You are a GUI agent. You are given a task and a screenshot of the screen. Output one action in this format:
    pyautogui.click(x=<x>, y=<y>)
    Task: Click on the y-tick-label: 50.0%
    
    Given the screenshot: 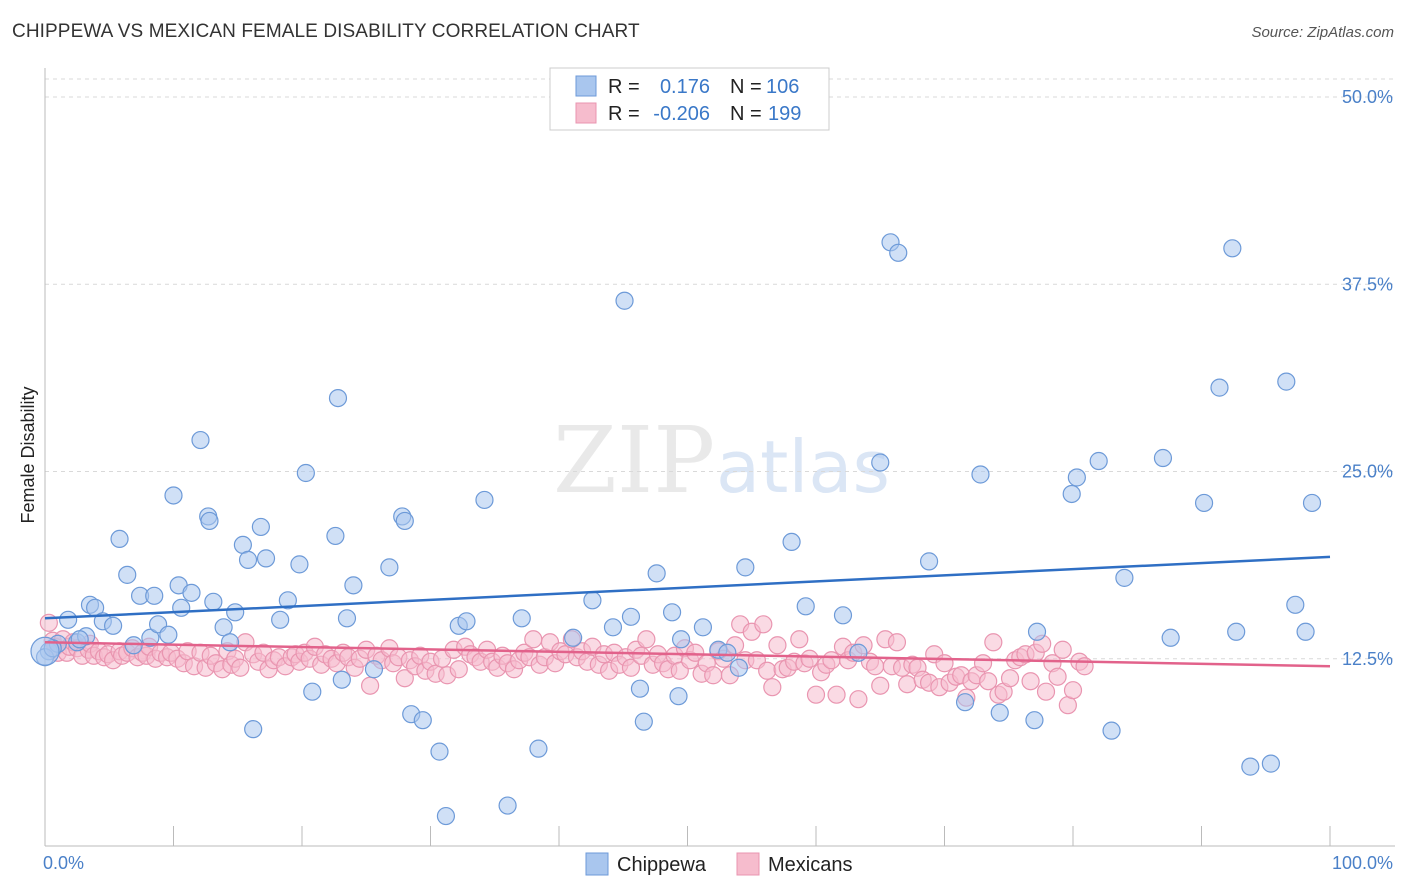 What is the action you would take?
    pyautogui.click(x=1367, y=97)
    